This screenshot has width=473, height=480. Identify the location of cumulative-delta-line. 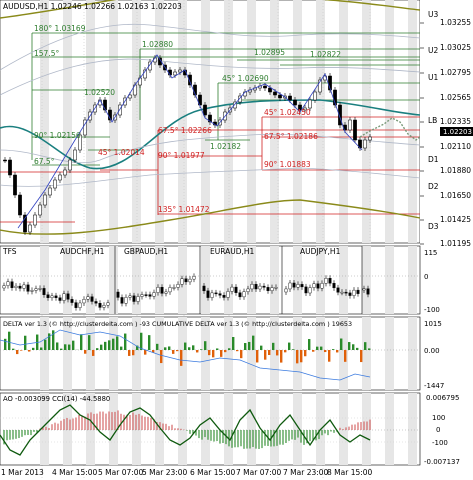
(185, 355).